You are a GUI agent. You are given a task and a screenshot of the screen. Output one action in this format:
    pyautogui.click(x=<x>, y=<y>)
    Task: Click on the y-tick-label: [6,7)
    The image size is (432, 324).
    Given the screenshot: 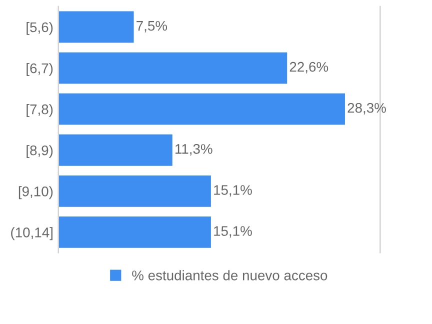 What is the action you would take?
    pyautogui.click(x=39, y=69)
    